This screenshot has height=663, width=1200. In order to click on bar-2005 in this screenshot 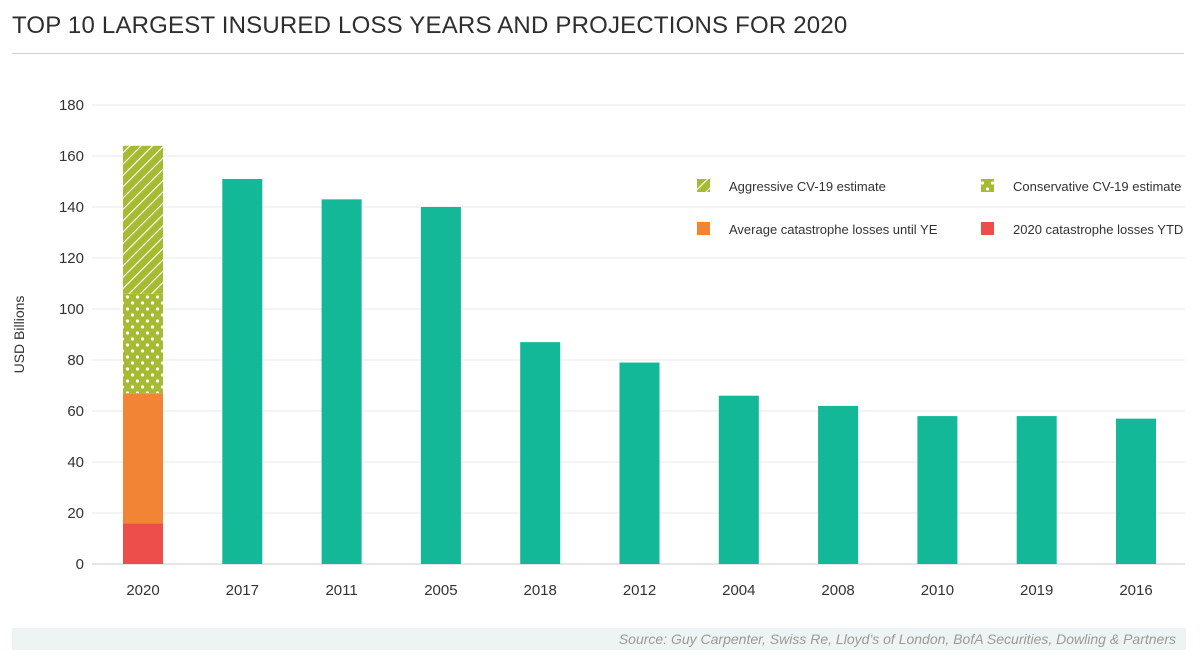, I will do `click(440, 385)`.